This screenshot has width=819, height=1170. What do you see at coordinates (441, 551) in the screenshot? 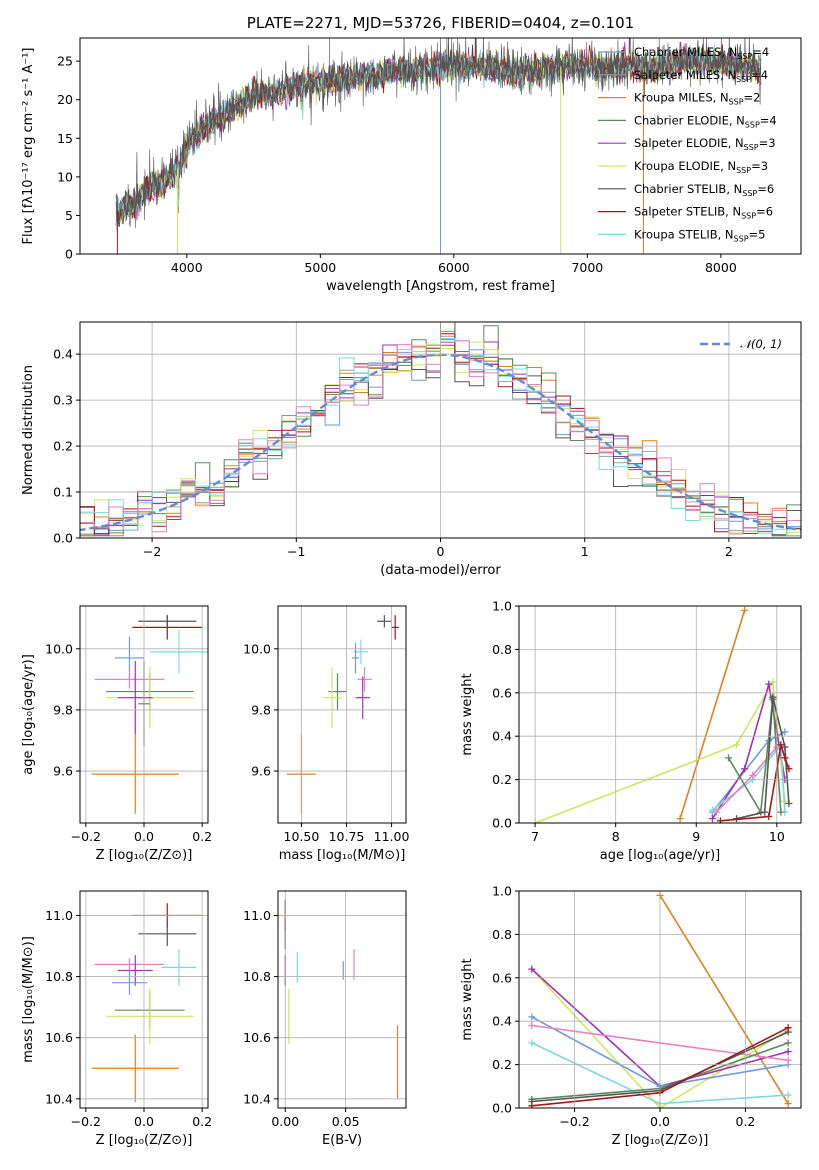
I see `x-tick-label: 0` at bounding box center [441, 551].